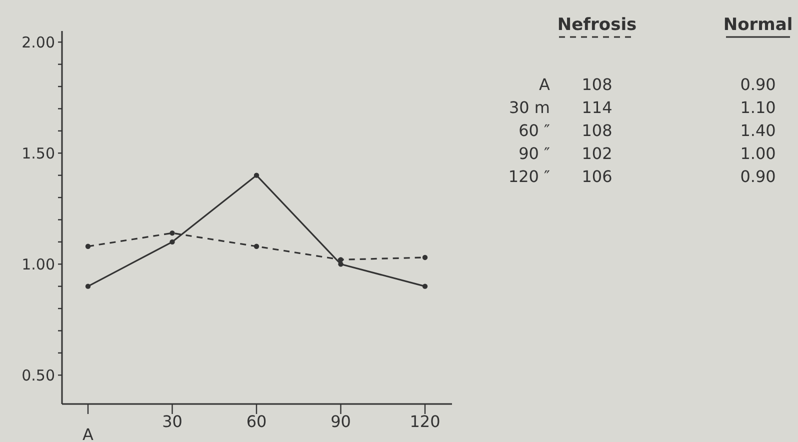  Describe the element at coordinates (38, 153) in the screenshot. I see `y-tick-label: 1.50` at that location.